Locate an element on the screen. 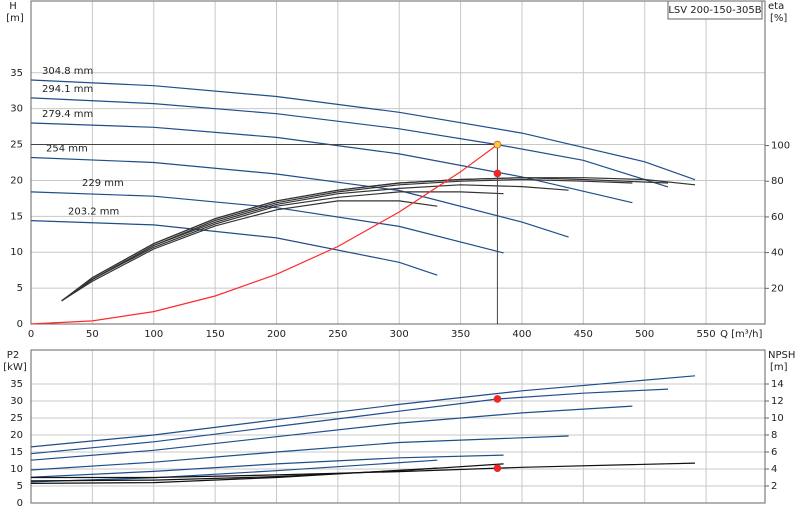 The image size is (800, 520). y2-tick-label: 8 is located at coordinates (774, 435).